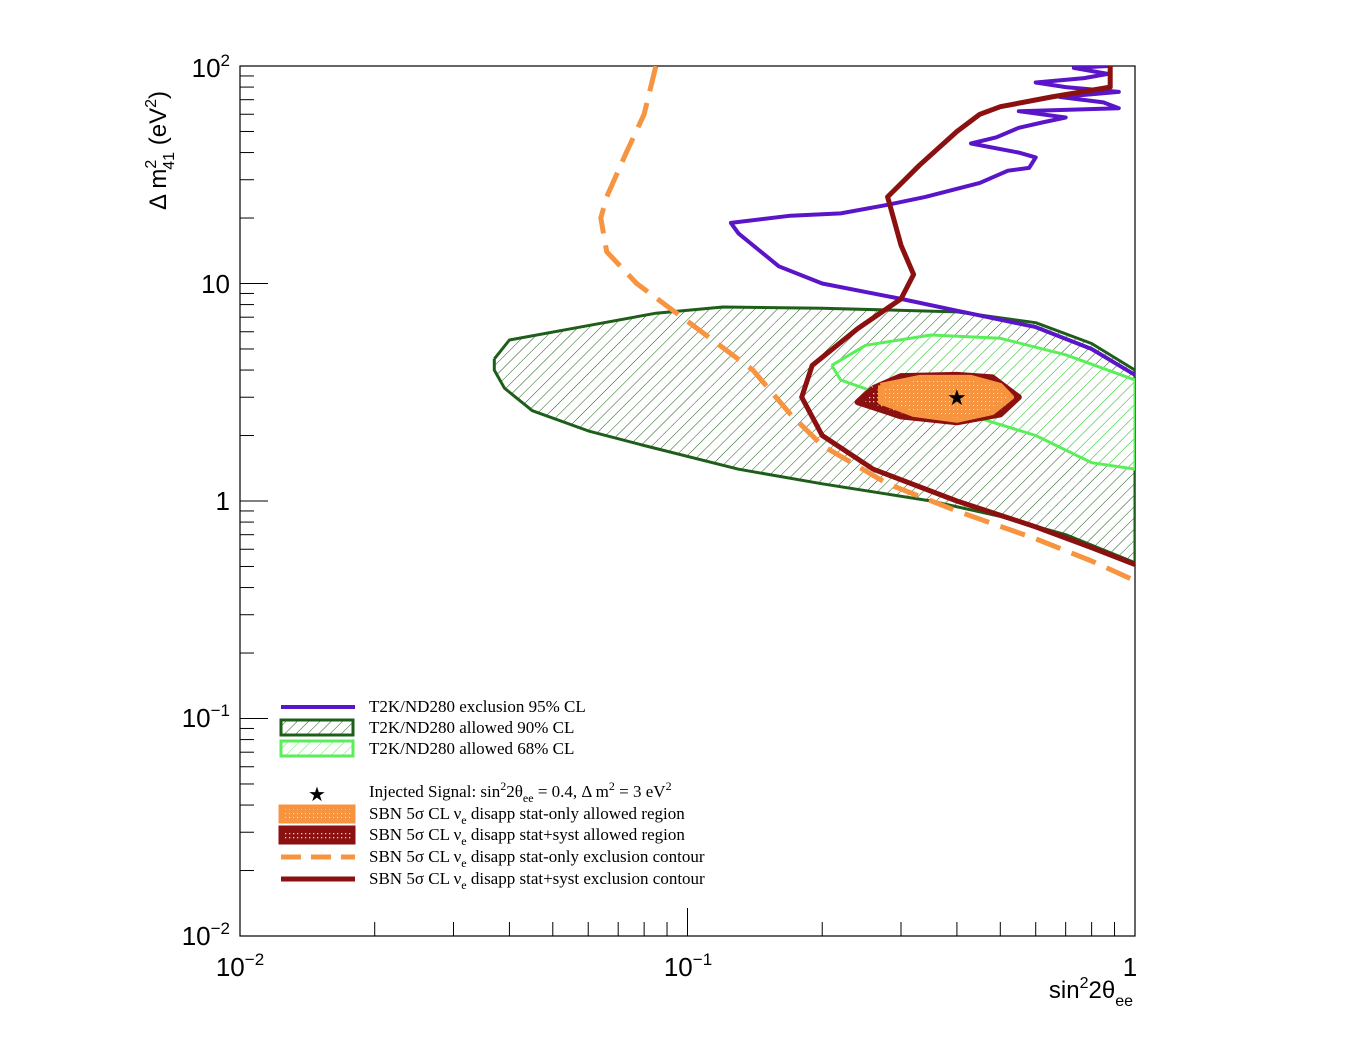 The width and height of the screenshot is (1350, 1038). I want to click on y-tick-label: 10, so click(215, 284).